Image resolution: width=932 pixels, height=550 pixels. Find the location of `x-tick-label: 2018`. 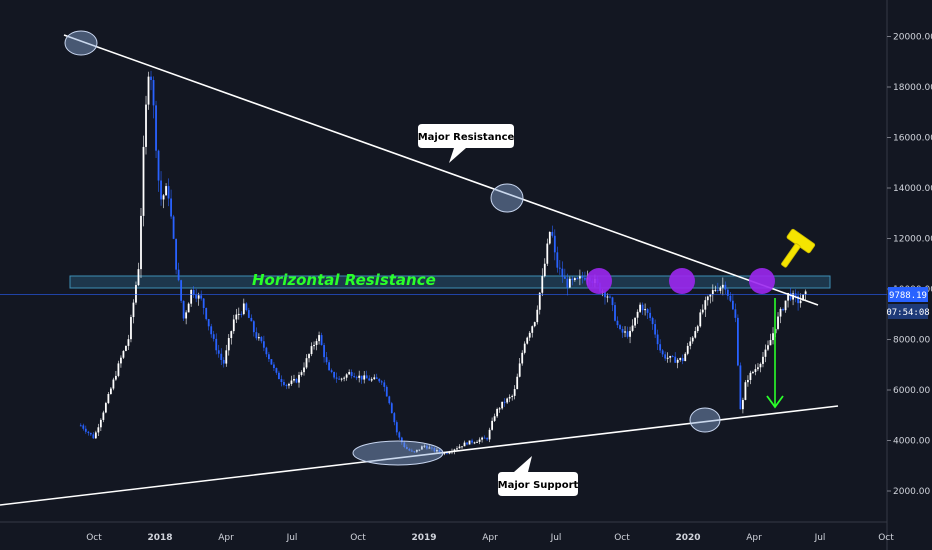

x-tick-label: 2018 is located at coordinates (159, 538).